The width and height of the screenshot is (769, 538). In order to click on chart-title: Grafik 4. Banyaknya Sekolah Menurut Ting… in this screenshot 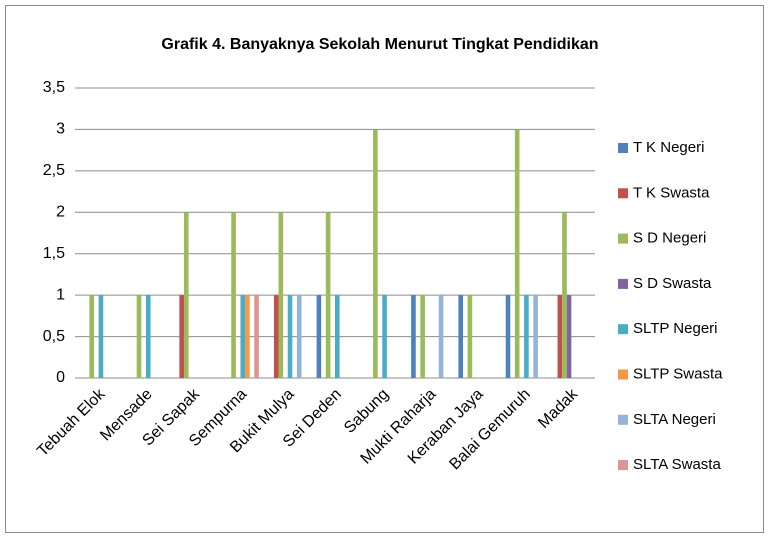, I will do `click(379, 44)`.